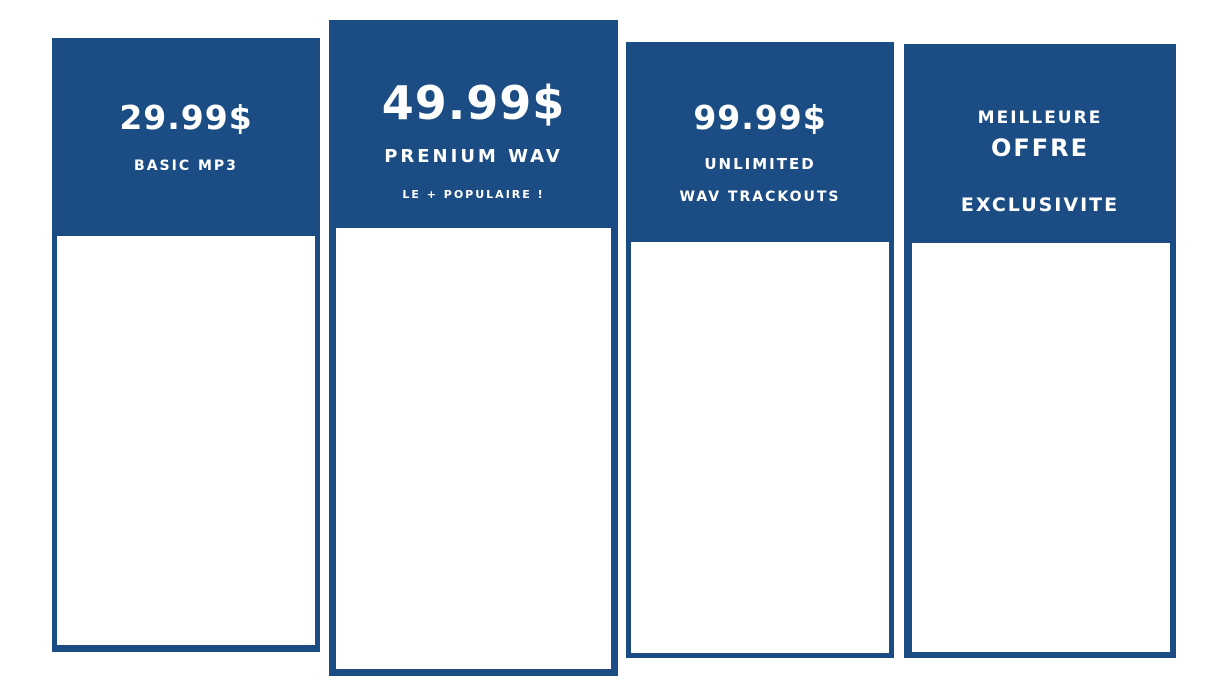  I want to click on plan-price: 29.99$, so click(186, 117).